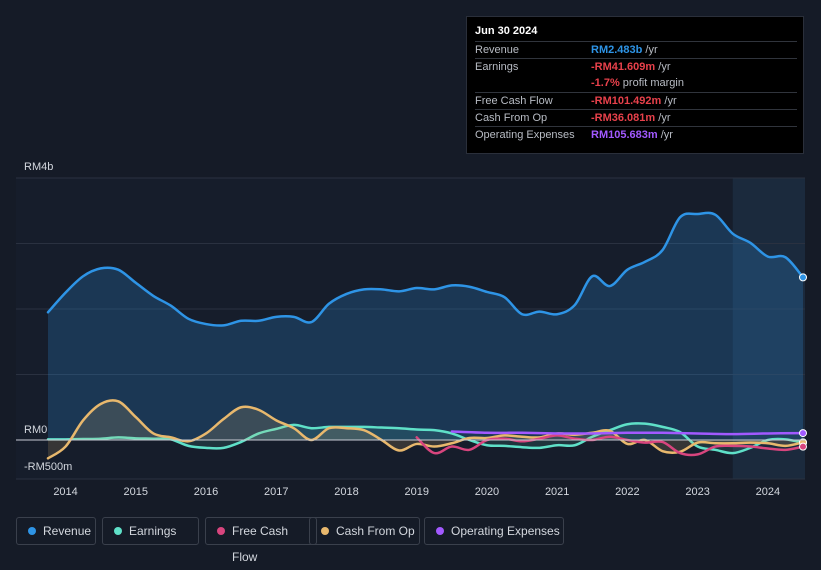 The height and width of the screenshot is (570, 821). I want to click on tooltip-date: Jun 30 2024, so click(506, 31).